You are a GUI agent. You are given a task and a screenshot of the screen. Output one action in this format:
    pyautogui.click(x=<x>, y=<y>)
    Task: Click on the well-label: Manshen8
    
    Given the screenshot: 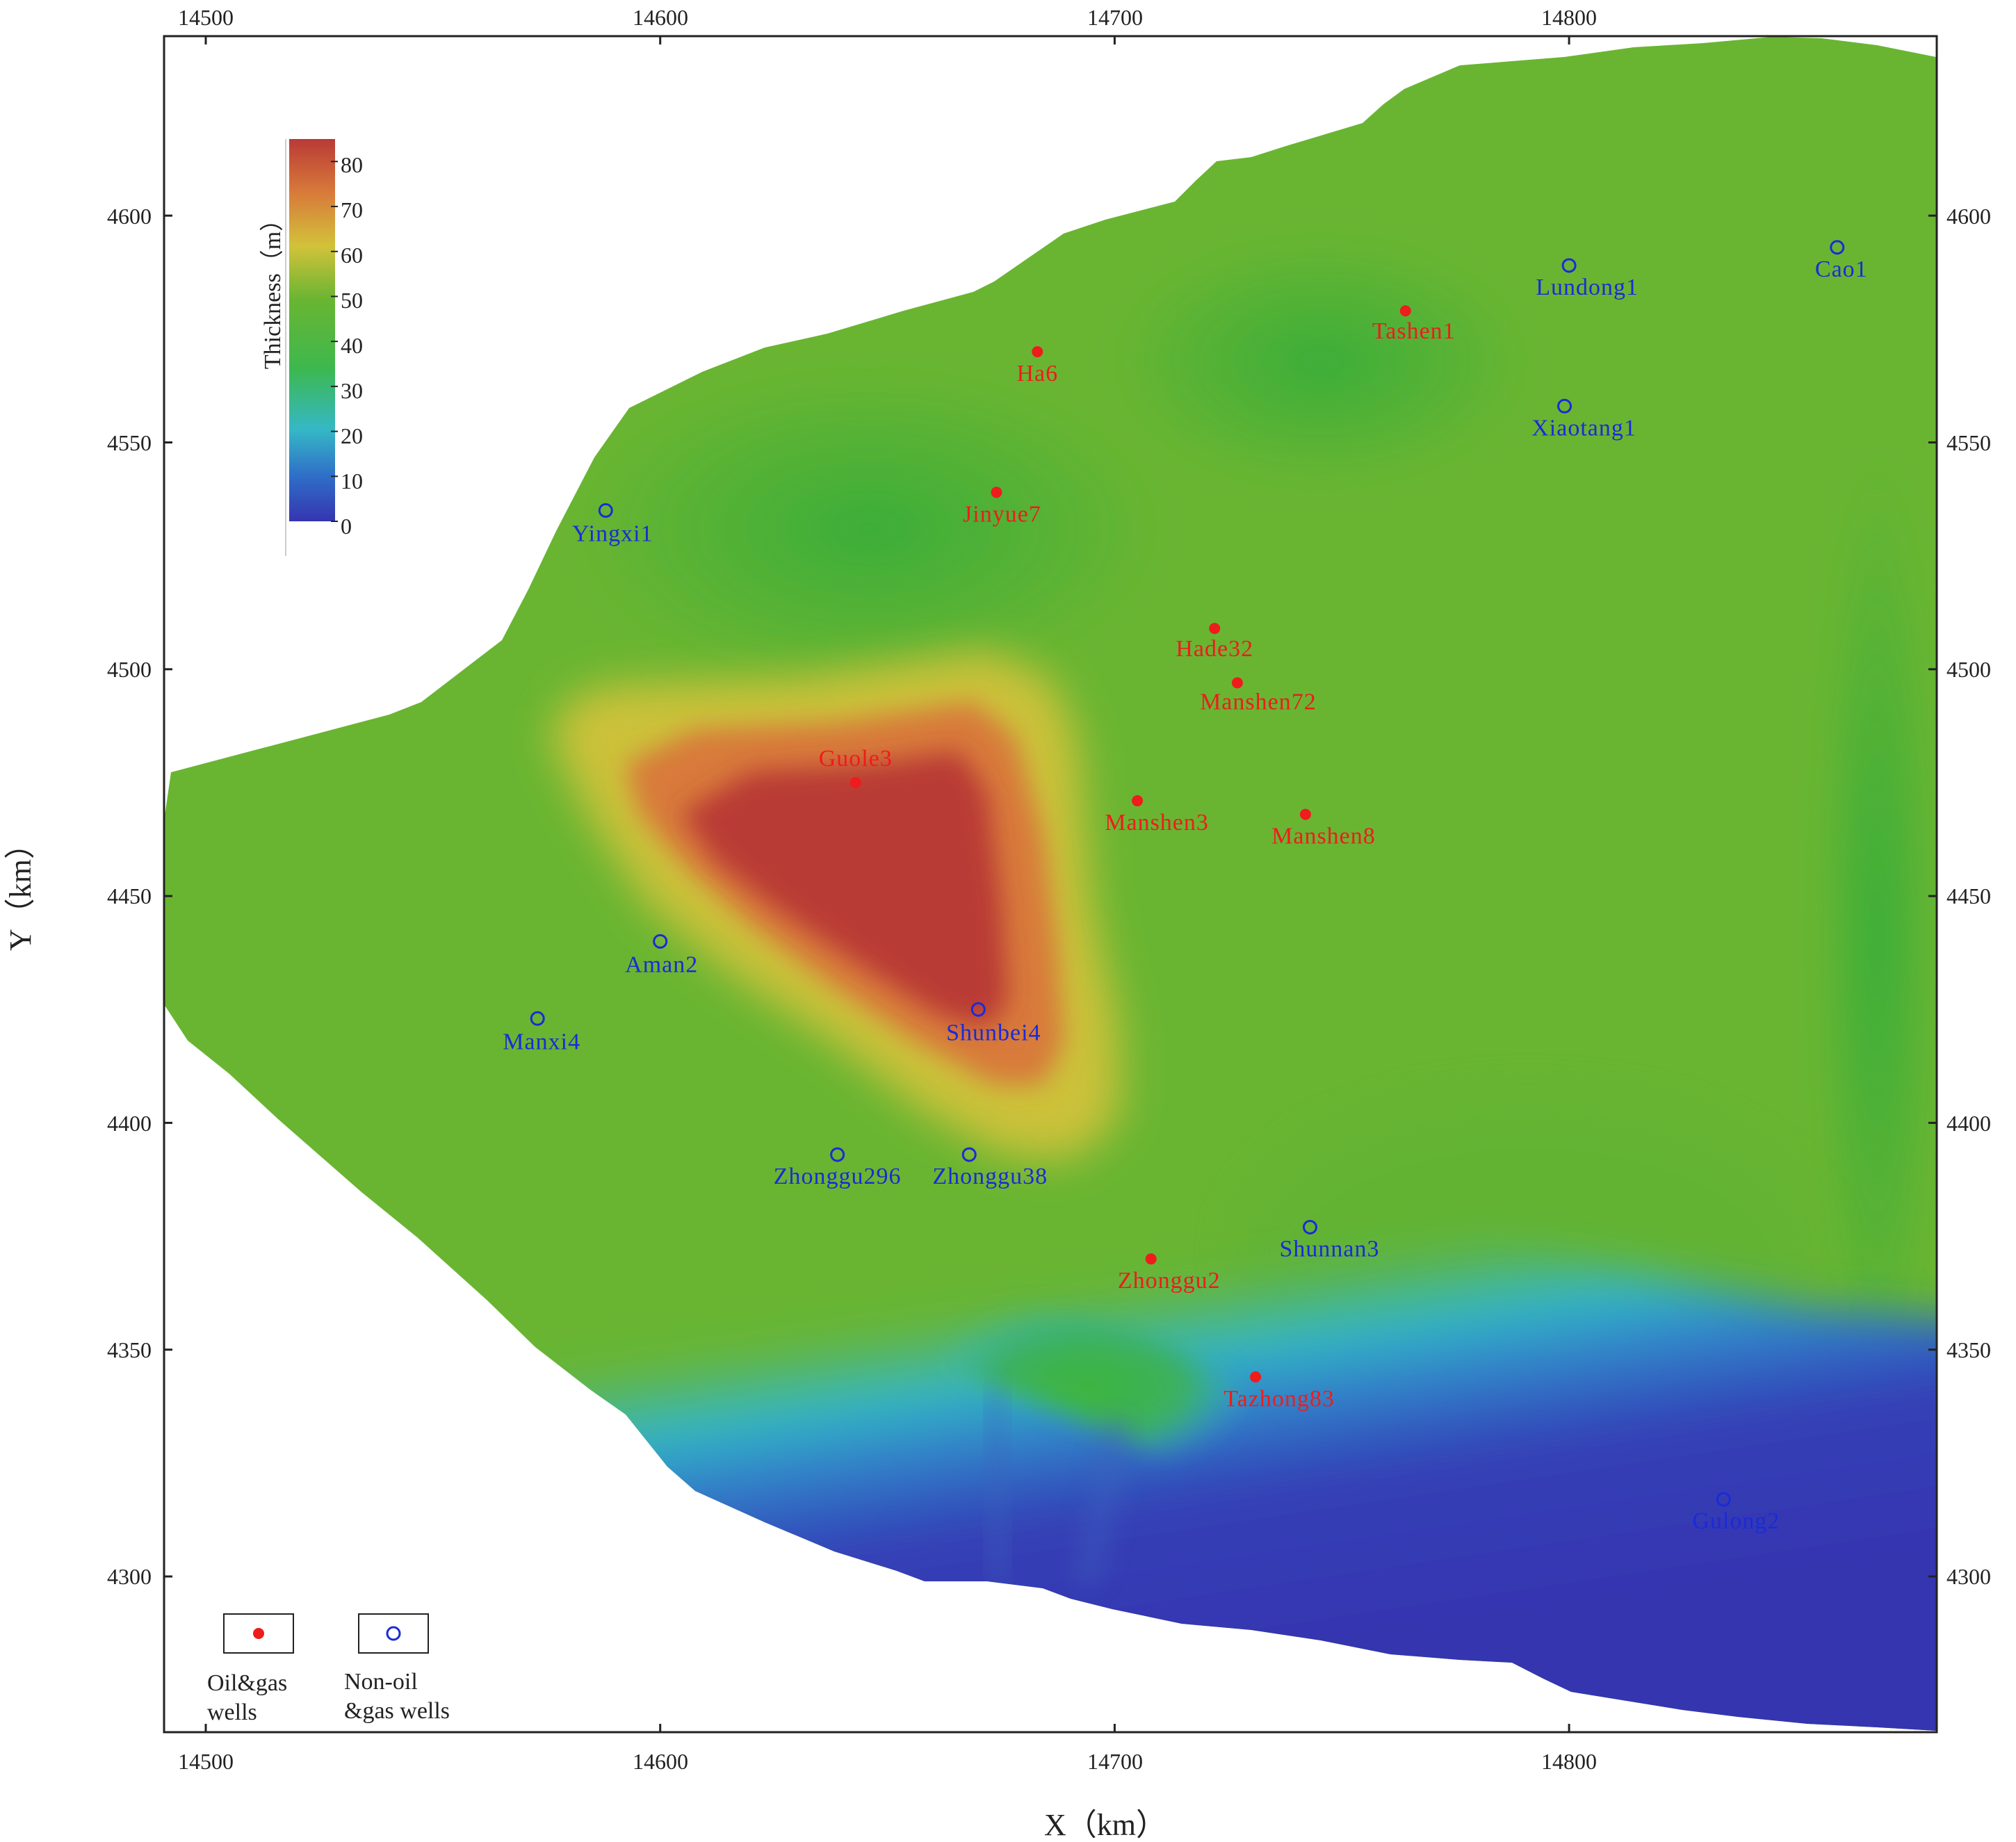 What is the action you would take?
    pyautogui.click(x=1323, y=837)
    